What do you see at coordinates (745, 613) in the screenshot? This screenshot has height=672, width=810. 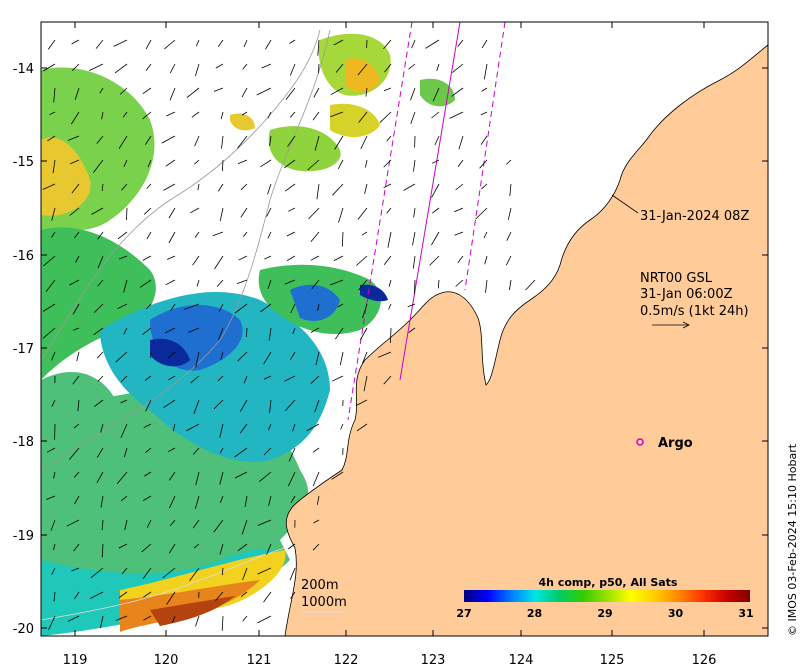 I see `colorbar-tick-label: 31` at bounding box center [745, 613].